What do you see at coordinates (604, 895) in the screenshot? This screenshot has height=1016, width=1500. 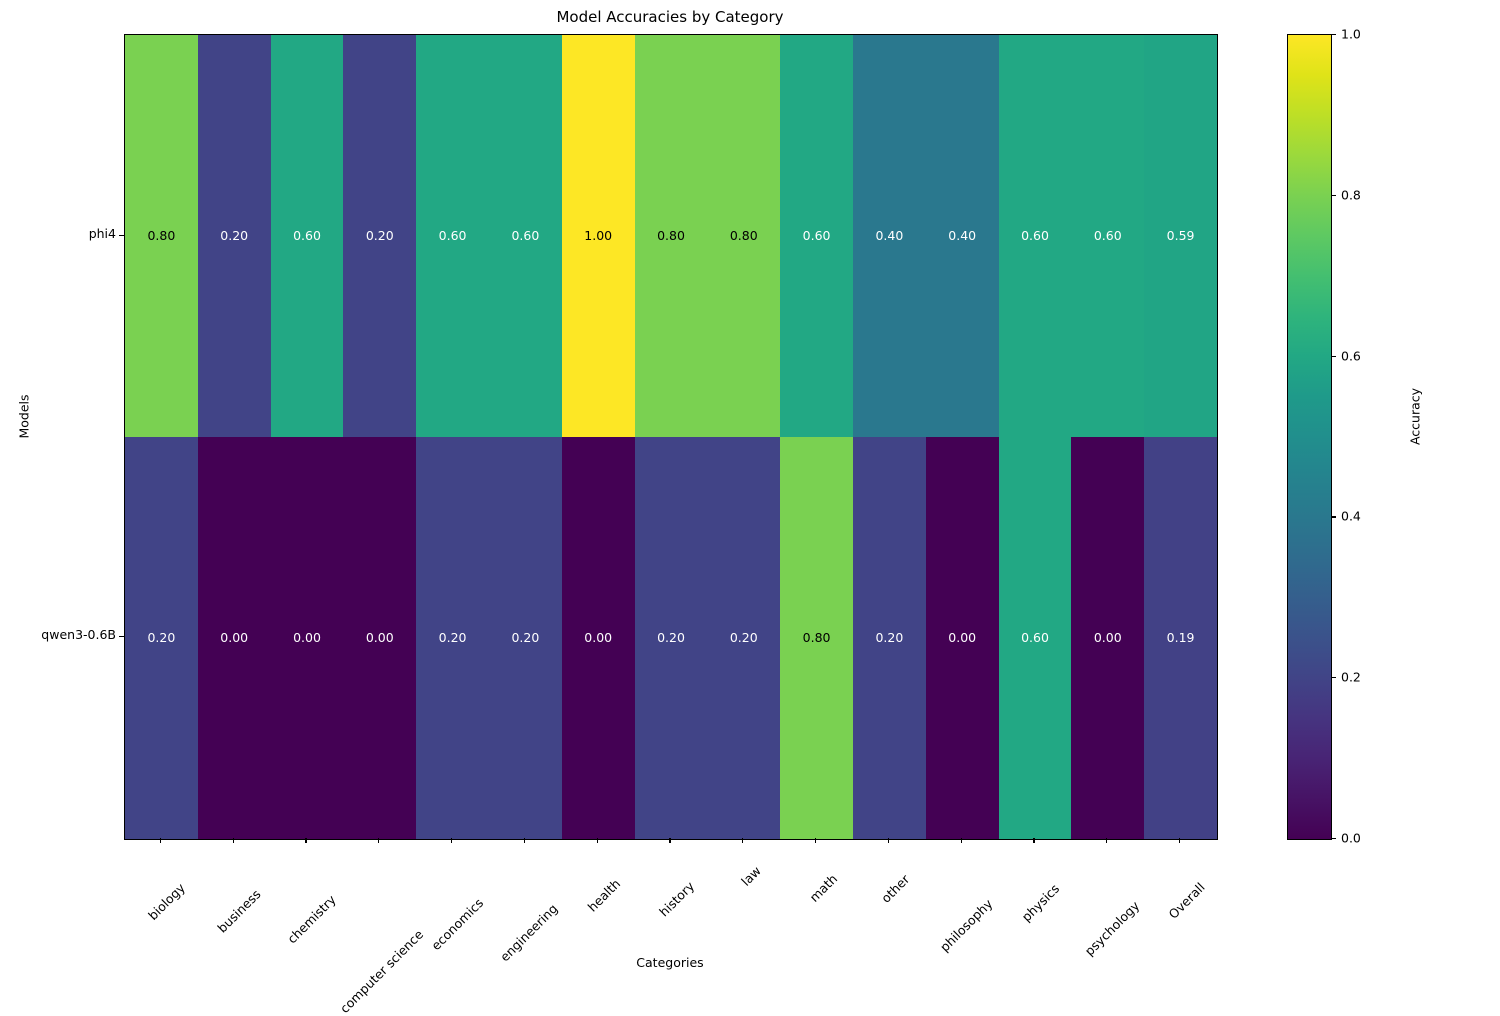 I see `x-tick-label-text: health` at bounding box center [604, 895].